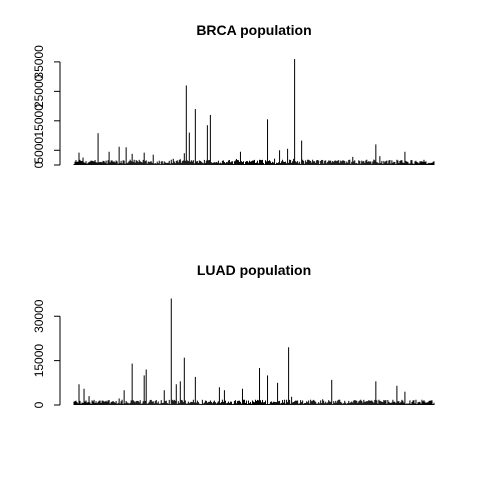 Image resolution: width=480 pixels, height=480 pixels. What do you see at coordinates (39, 91) in the screenshot?
I see `brca-y-tick-label: 25000` at bounding box center [39, 91].